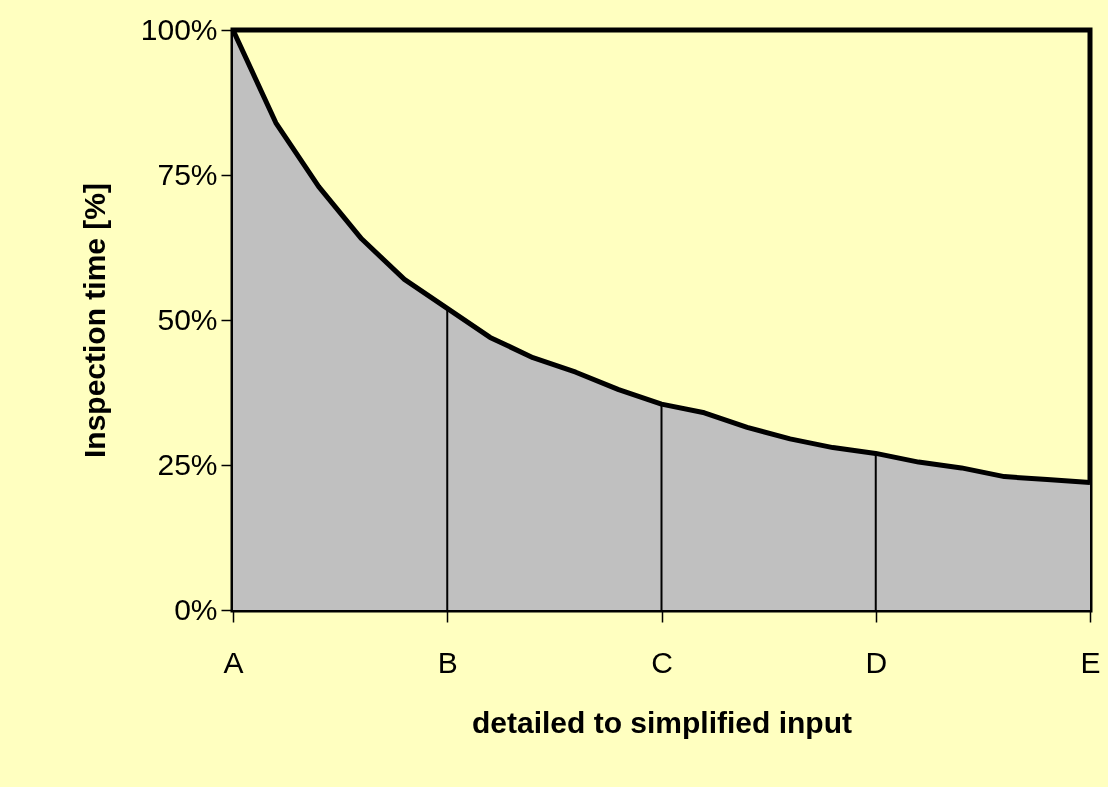 The image size is (1108, 787). I want to click on x-tick-label: B, so click(447, 662).